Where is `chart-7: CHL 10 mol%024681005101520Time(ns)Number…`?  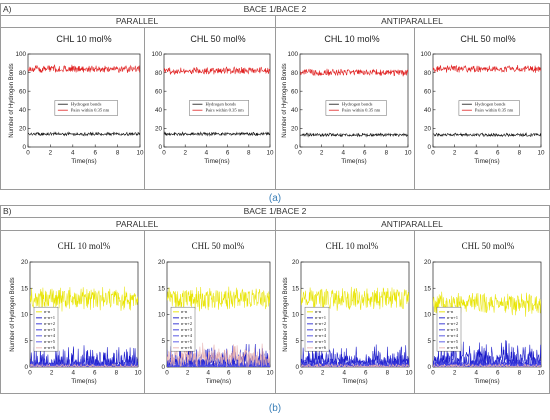
chart-7: CHL 10 mol%024681005101520Time(ns)Number… is located at coordinates (348, 313).